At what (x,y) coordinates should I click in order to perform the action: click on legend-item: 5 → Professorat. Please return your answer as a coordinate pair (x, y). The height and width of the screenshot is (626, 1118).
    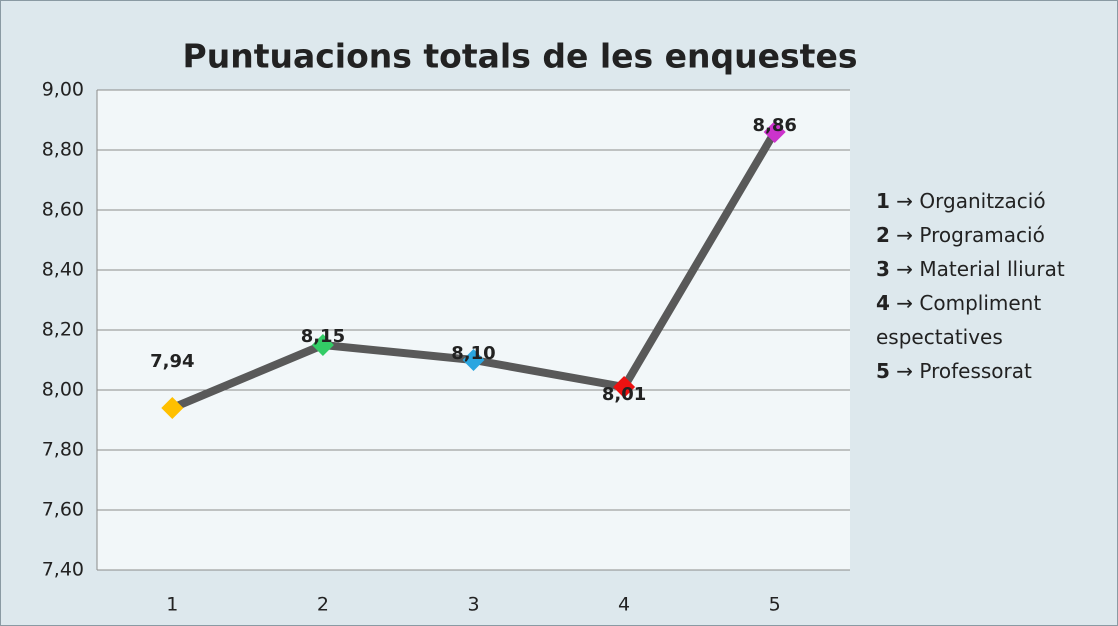
    Looking at the image, I should click on (988, 371).